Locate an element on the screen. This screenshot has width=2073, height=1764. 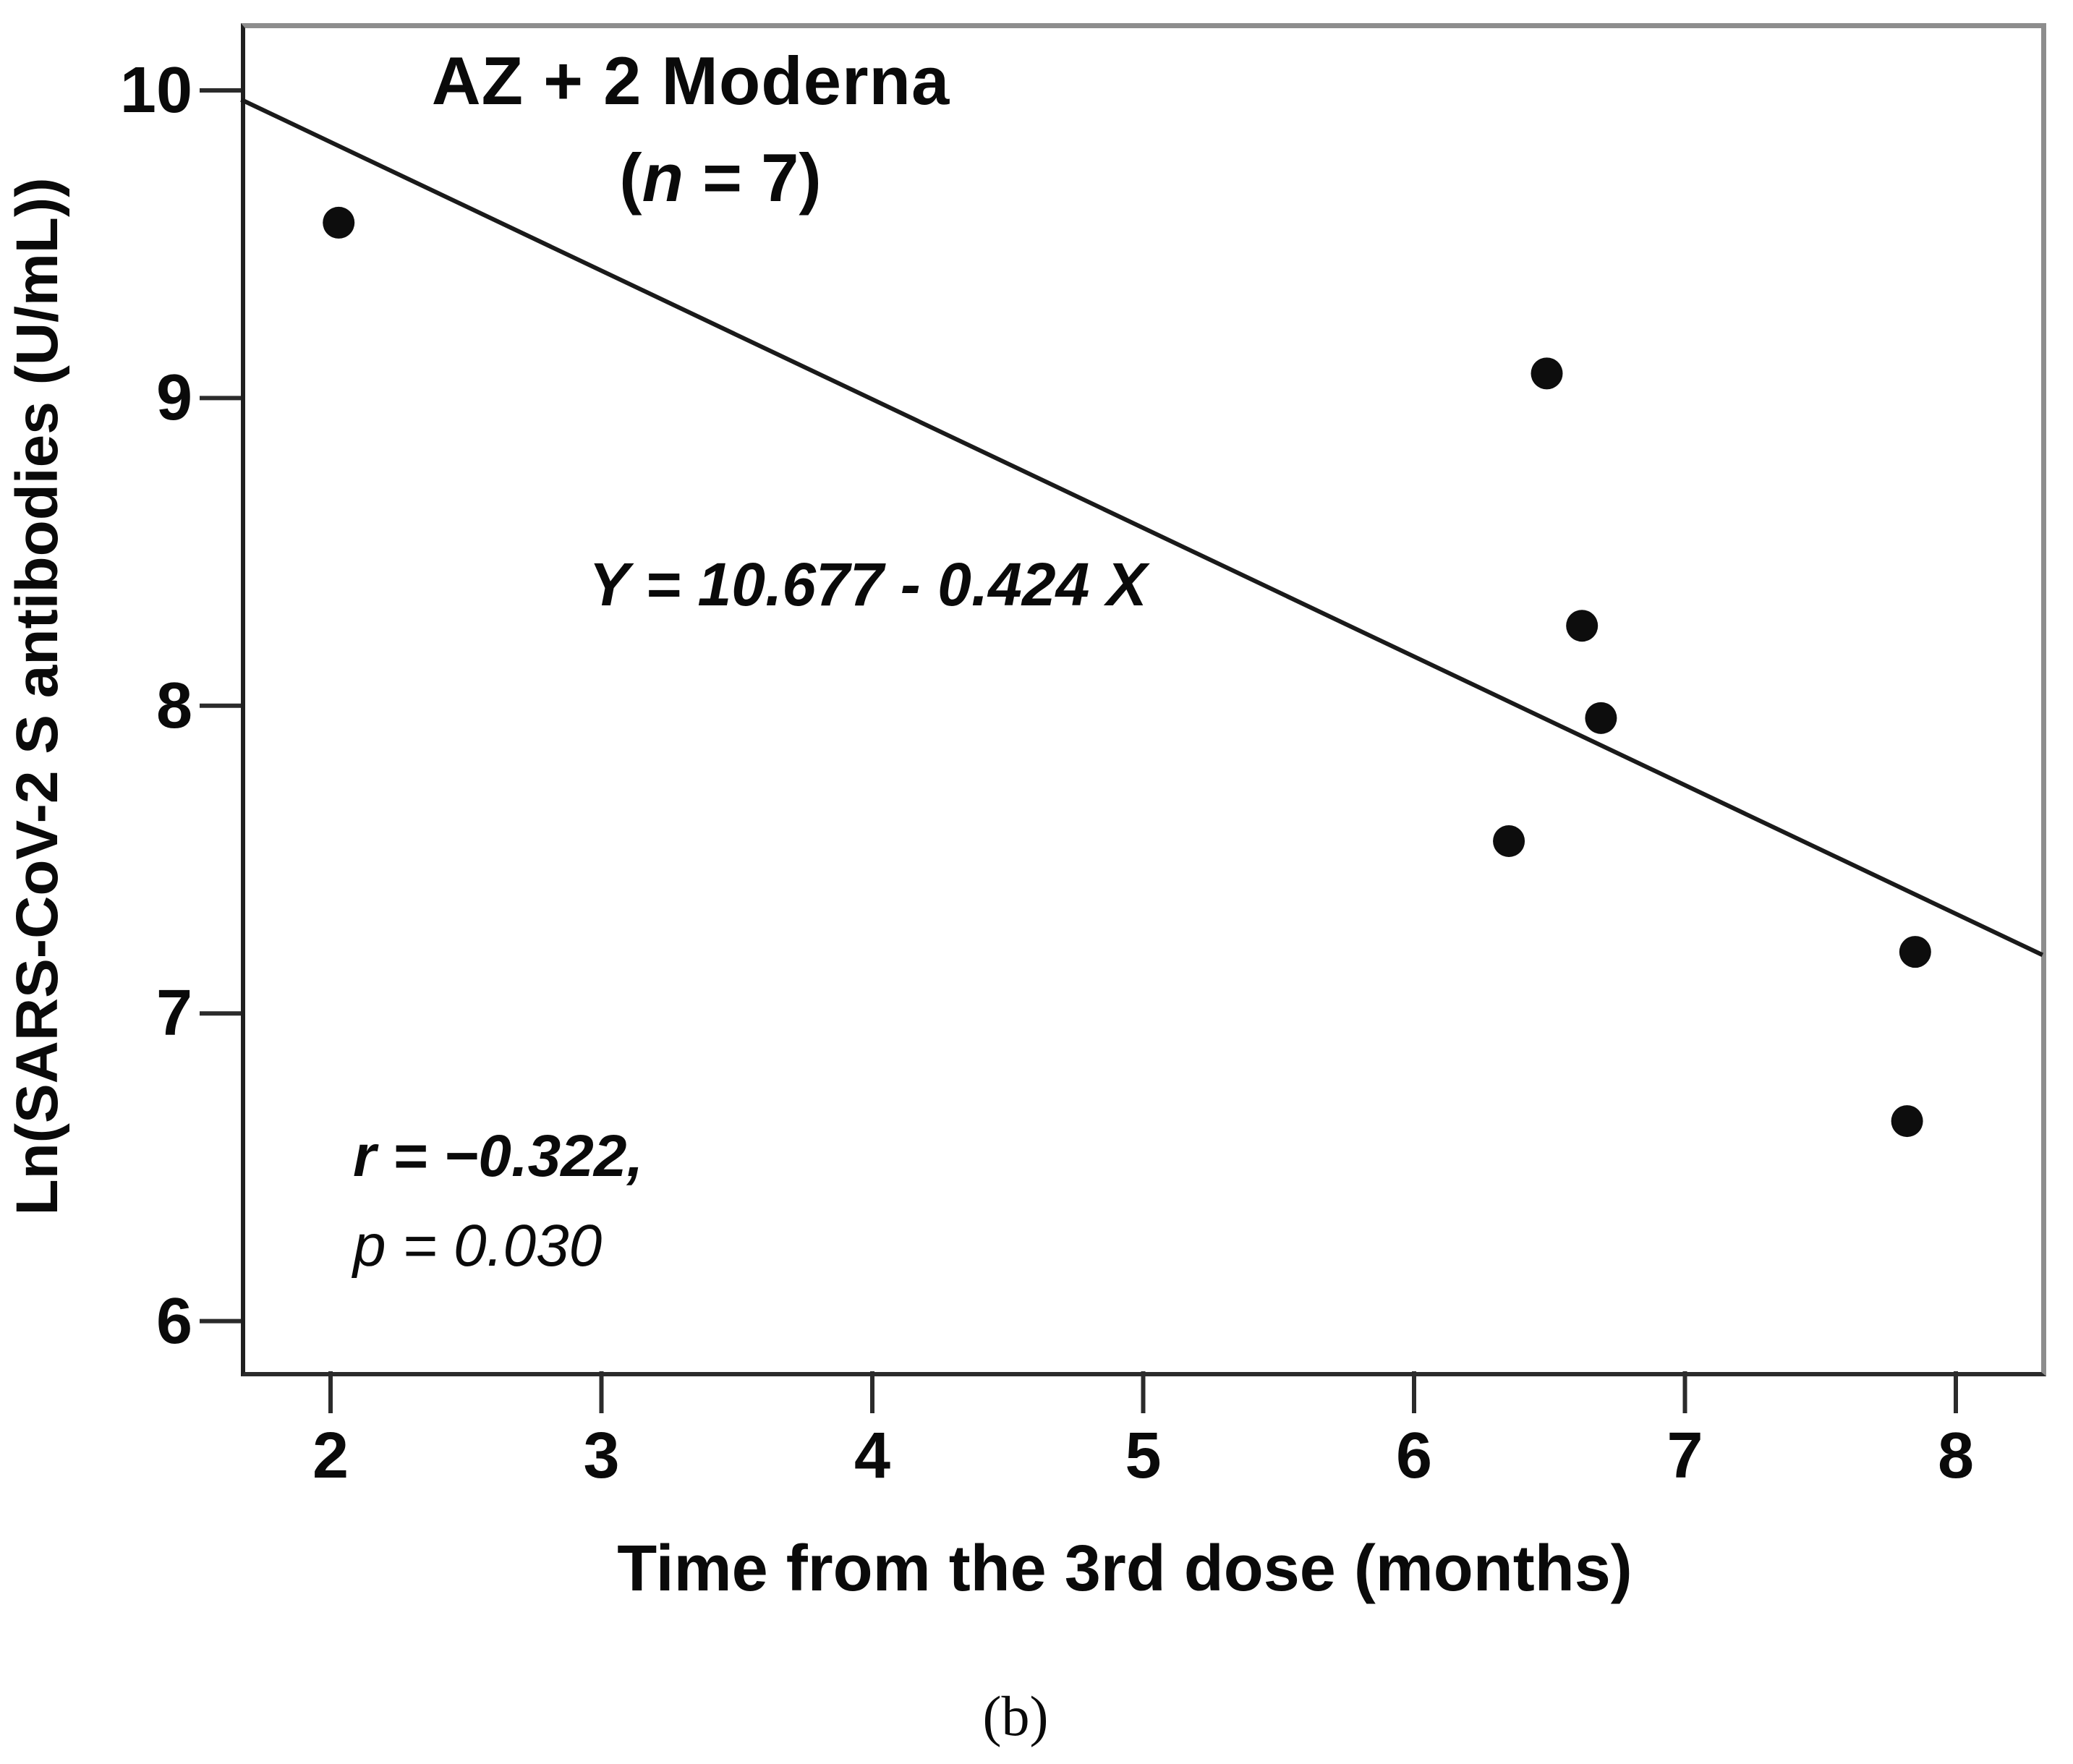
x-tick-label: 2 is located at coordinates (330, 1456).